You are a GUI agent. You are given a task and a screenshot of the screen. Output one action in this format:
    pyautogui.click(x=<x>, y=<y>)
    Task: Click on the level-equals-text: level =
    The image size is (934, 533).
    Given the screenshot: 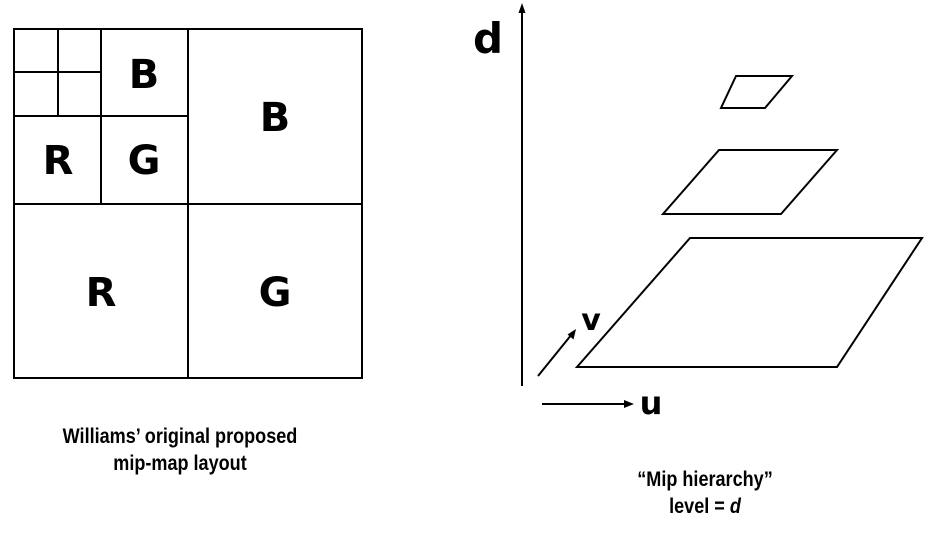 What is the action you would take?
    pyautogui.click(x=699, y=506)
    